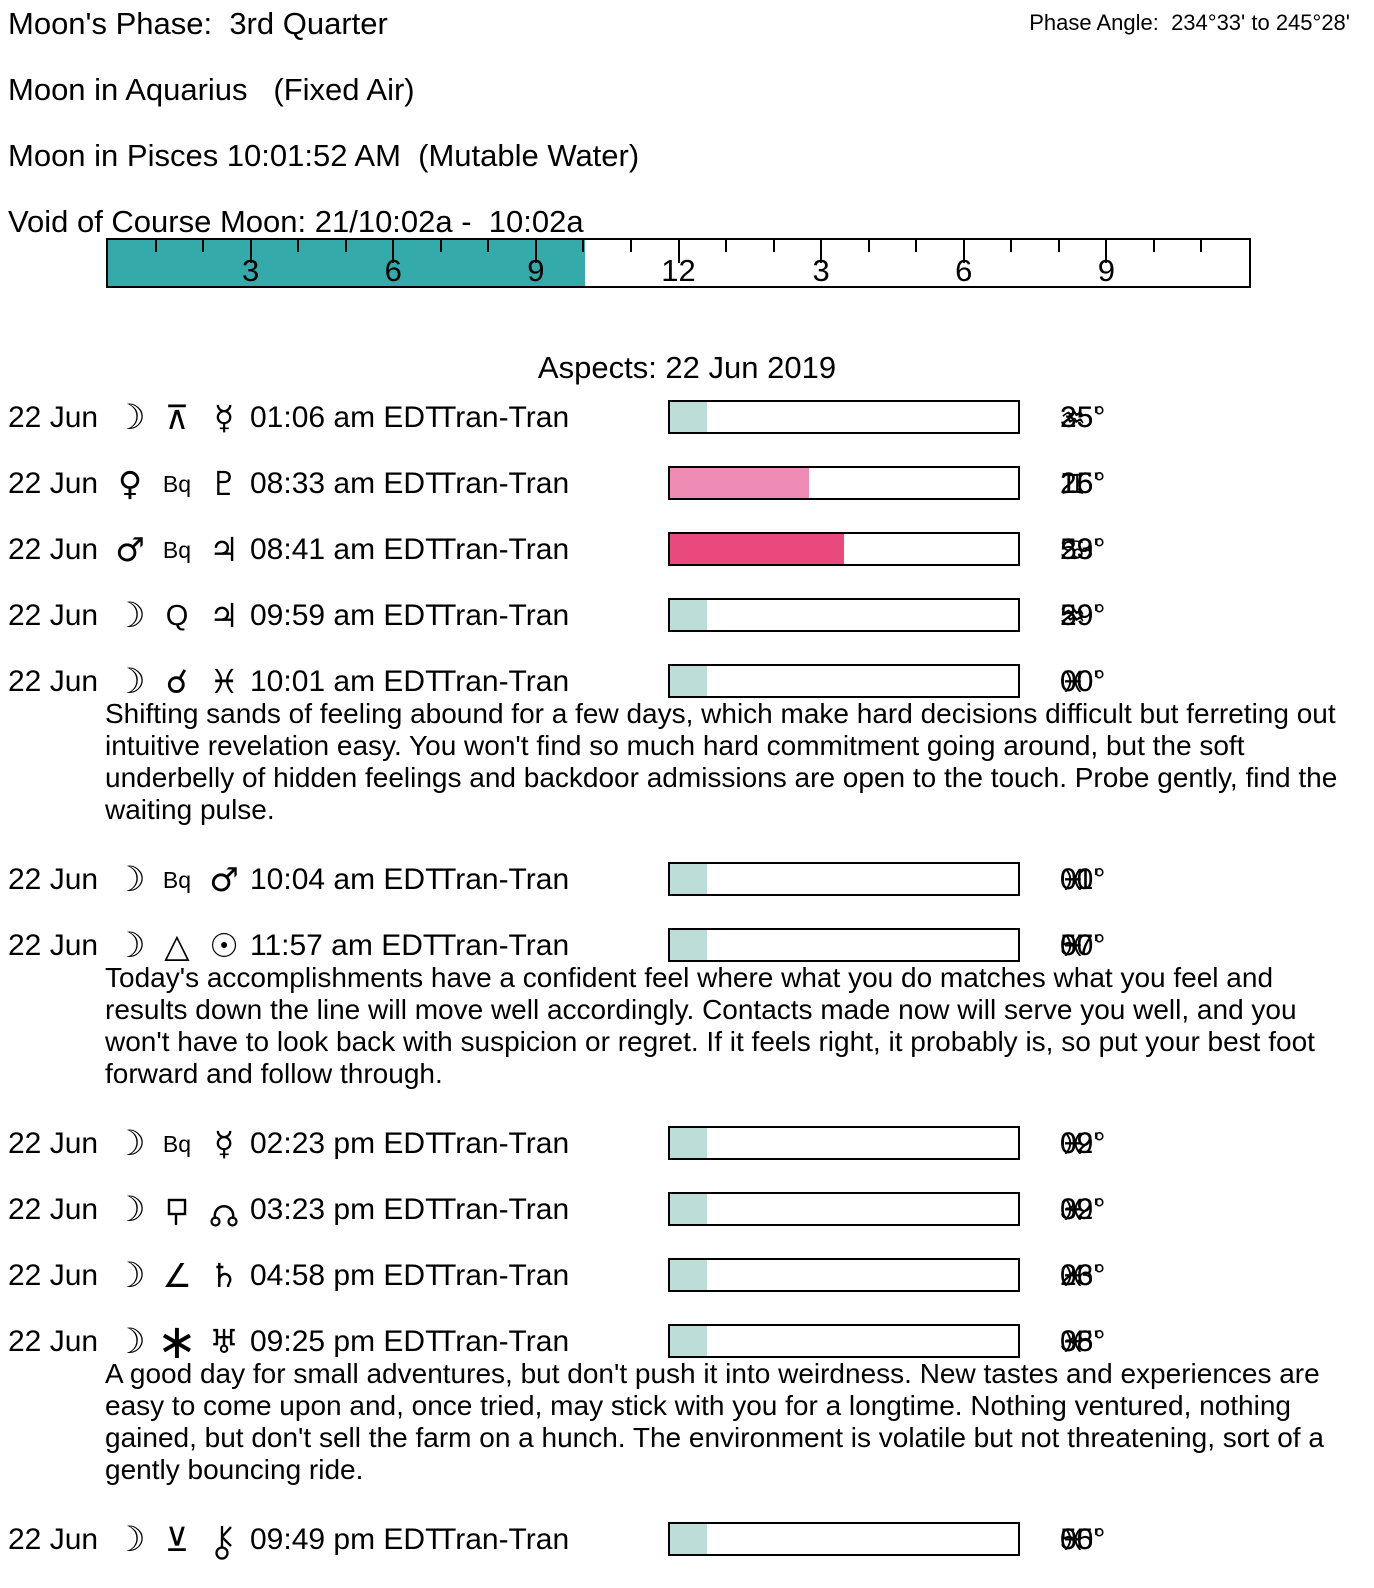 The image size is (1374, 1588). I want to click on chiron-icon, so click(224, 1541).